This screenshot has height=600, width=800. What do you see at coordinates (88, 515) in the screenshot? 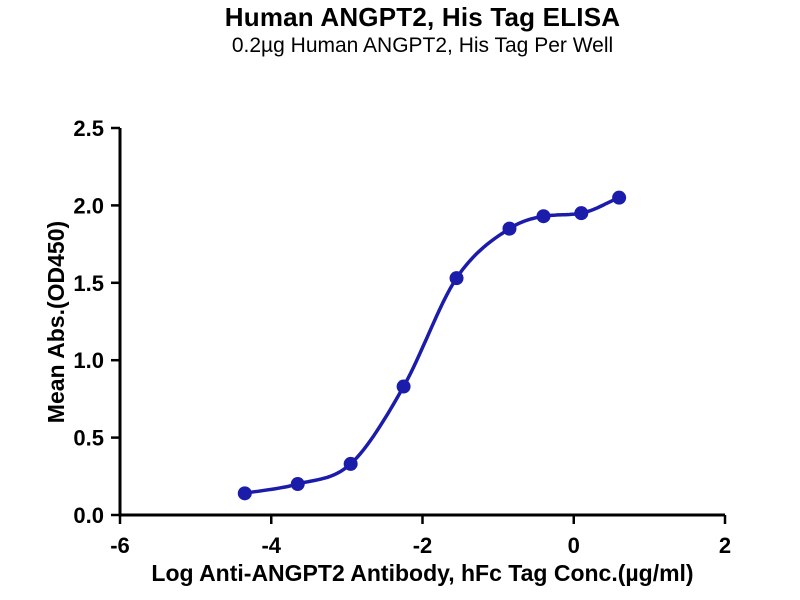
I see `y-tick-label: 0.0` at bounding box center [88, 515].